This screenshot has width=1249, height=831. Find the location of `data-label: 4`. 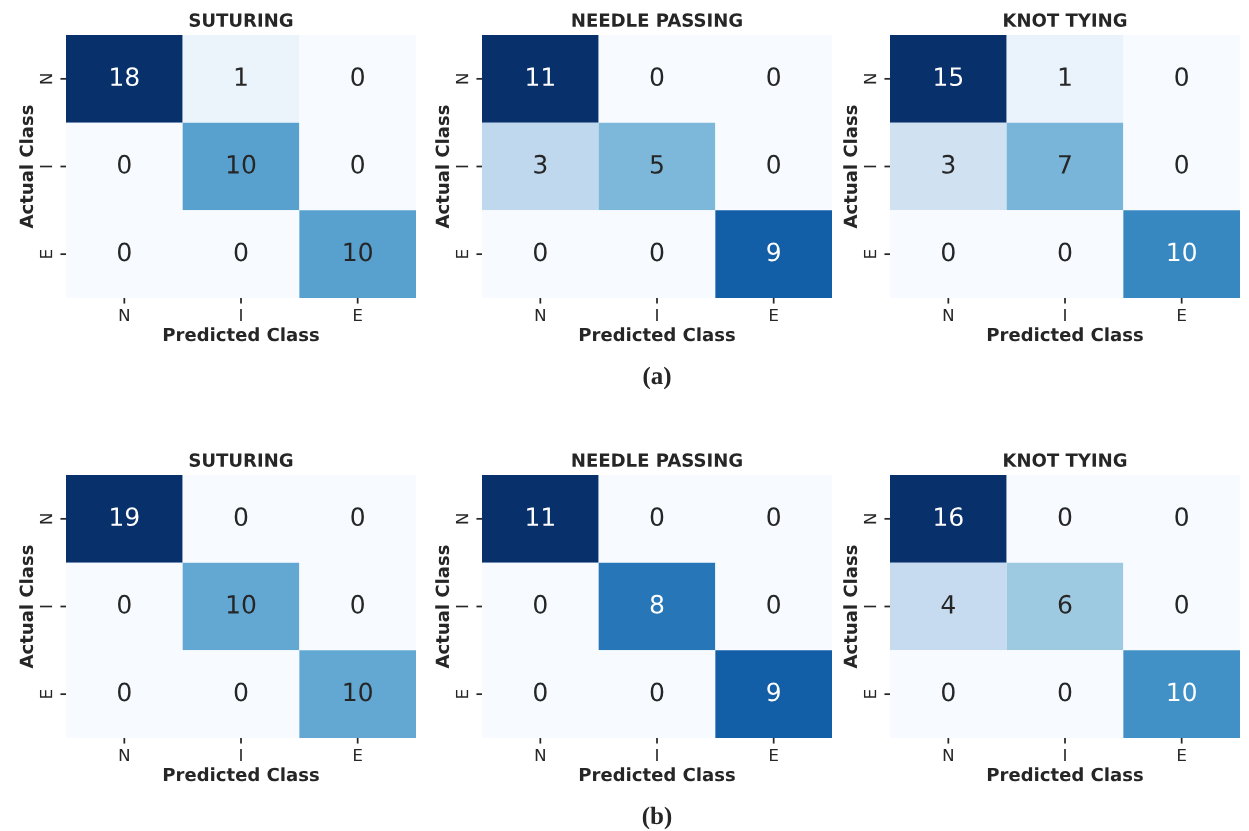

data-label: 4 is located at coordinates (948, 604).